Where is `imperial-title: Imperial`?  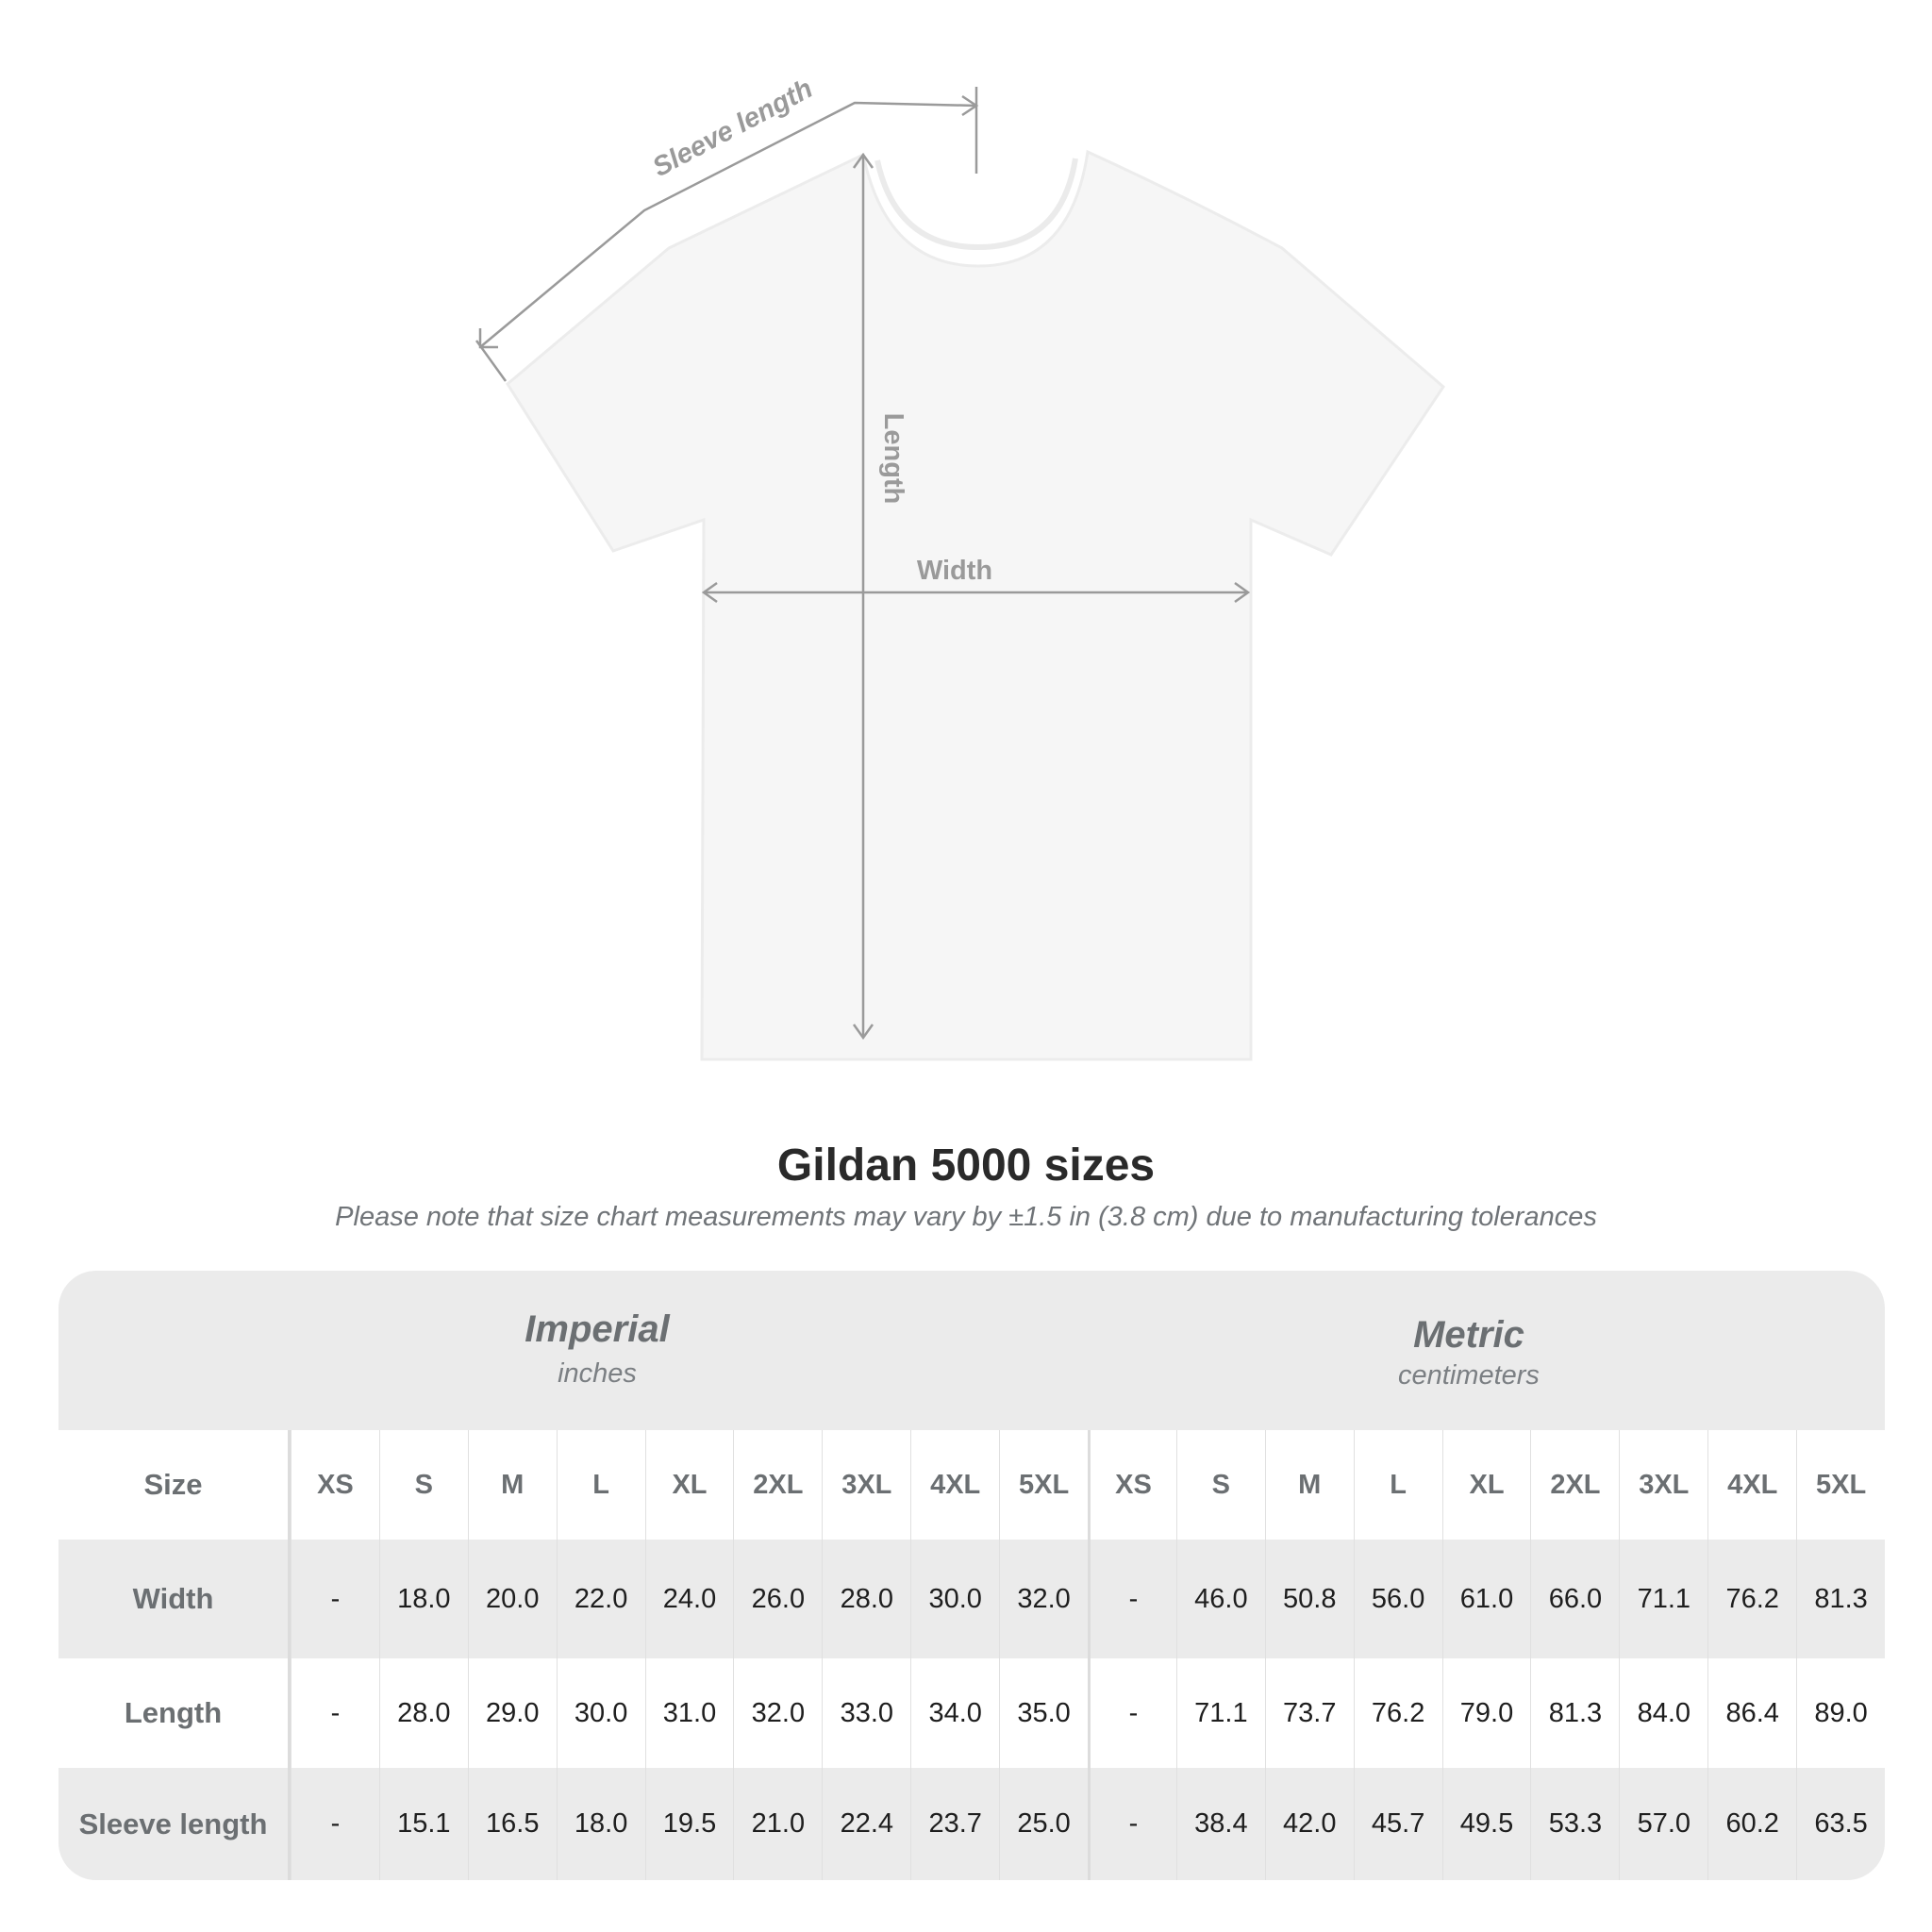 imperial-title: Imperial is located at coordinates (598, 1329).